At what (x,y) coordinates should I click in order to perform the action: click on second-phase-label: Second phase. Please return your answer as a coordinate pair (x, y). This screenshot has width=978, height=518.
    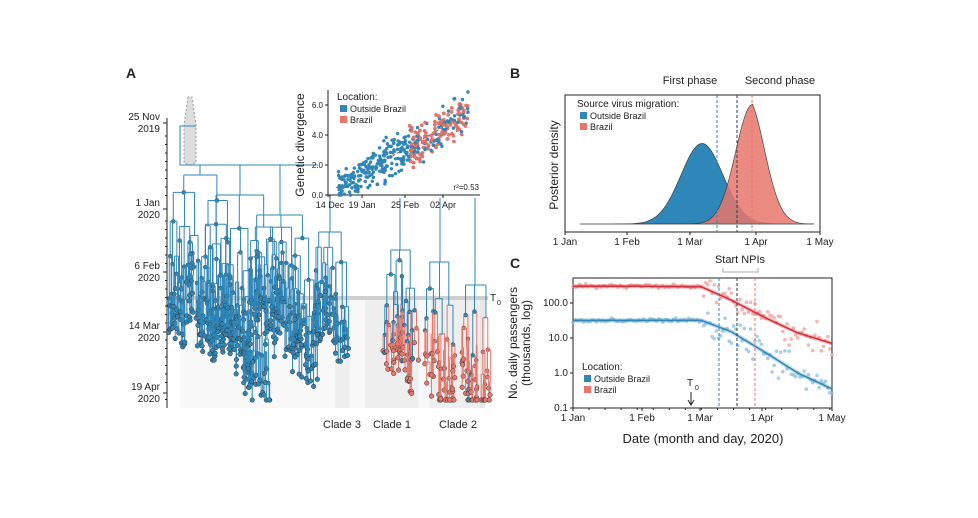
    Looking at the image, I should click on (780, 81).